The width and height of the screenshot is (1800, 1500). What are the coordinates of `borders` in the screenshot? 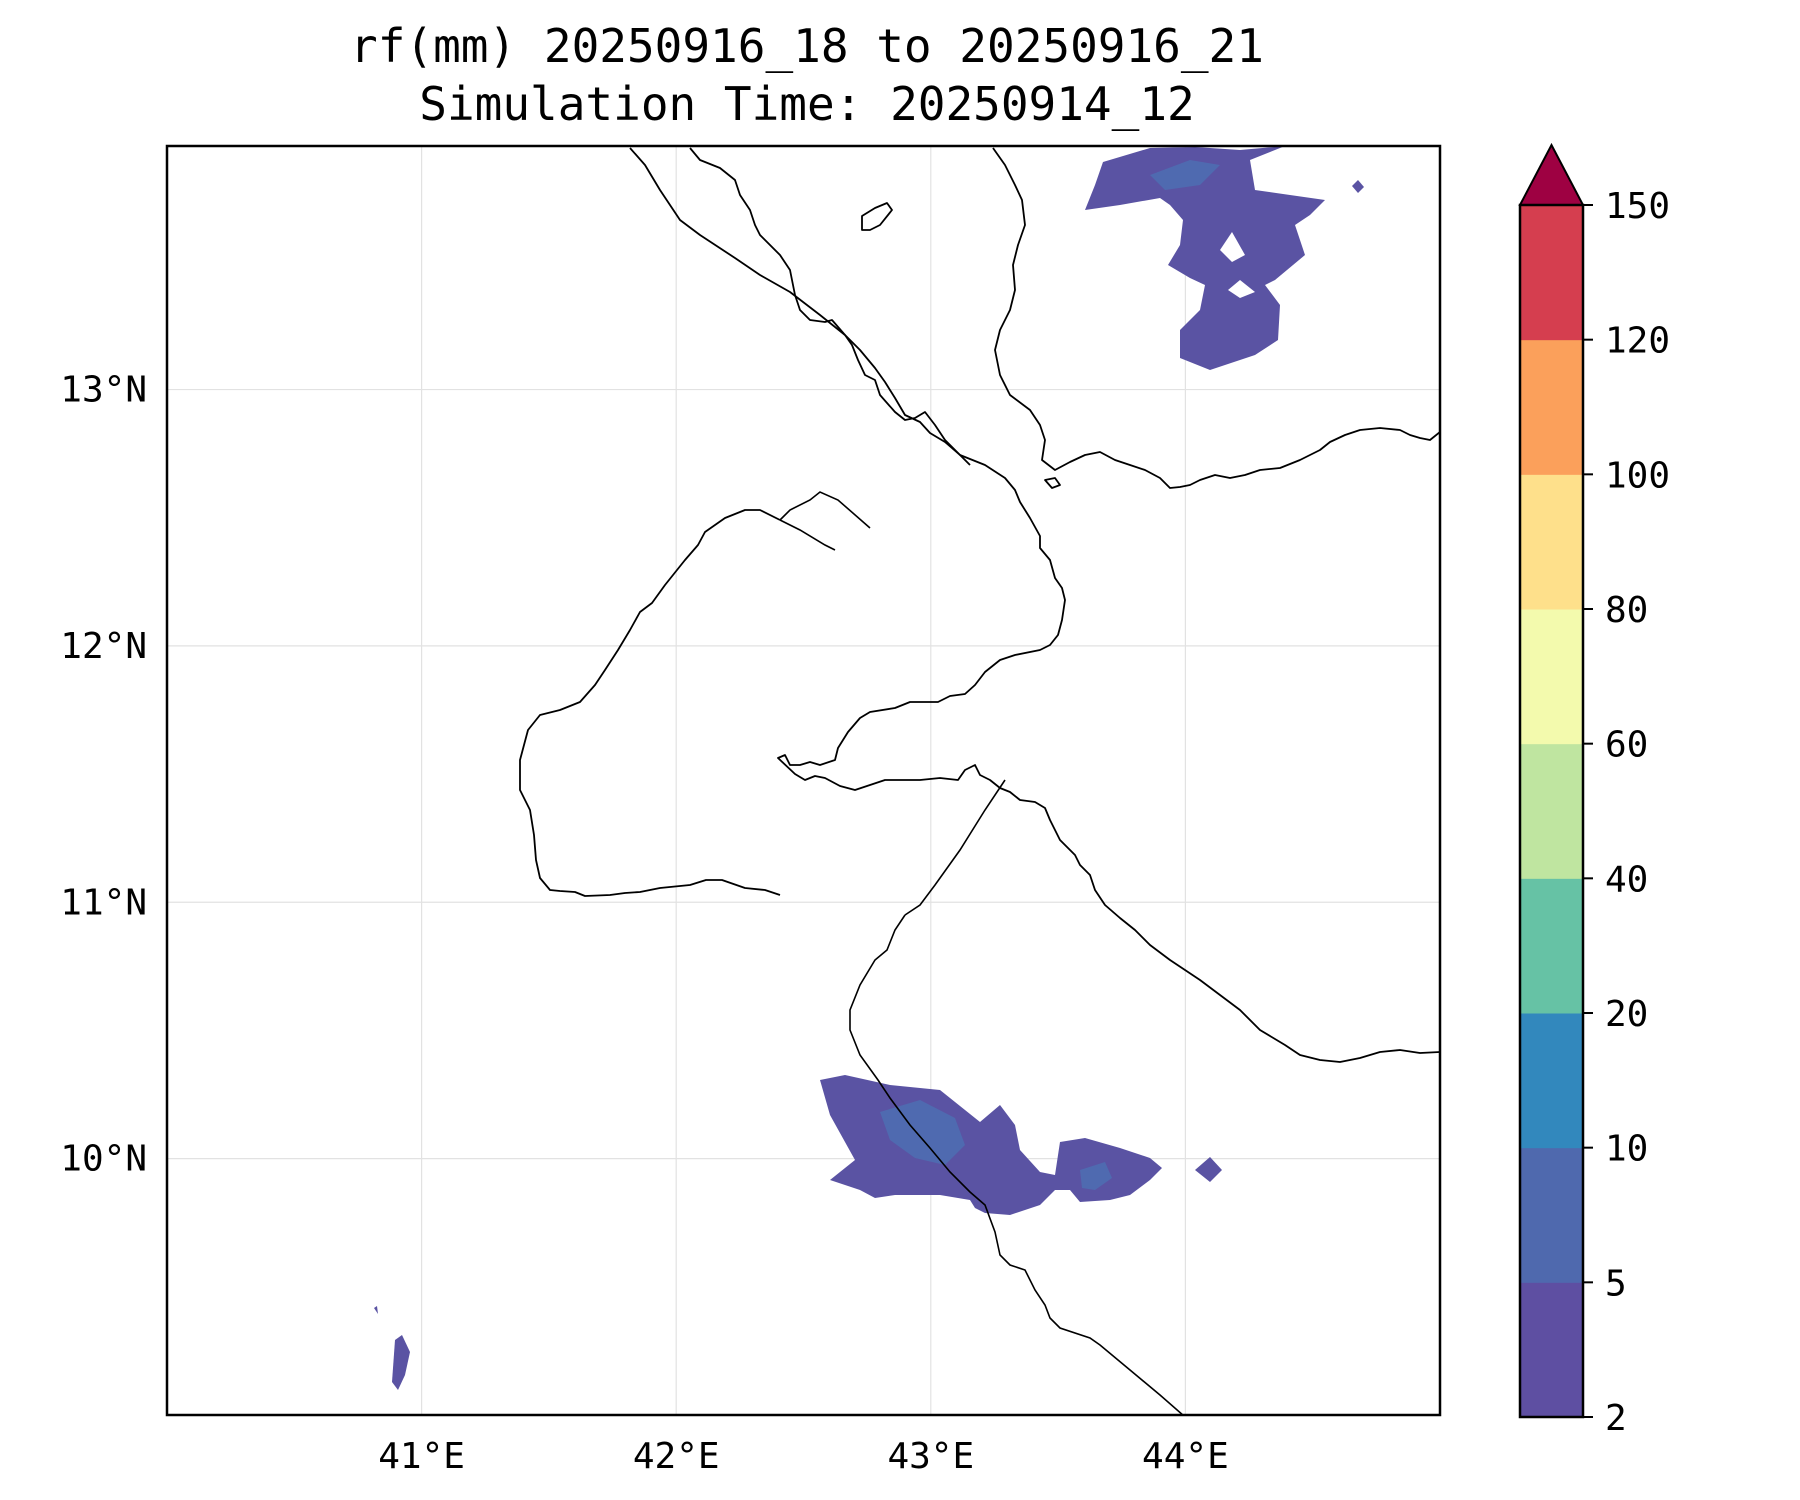 It's located at (982, 953).